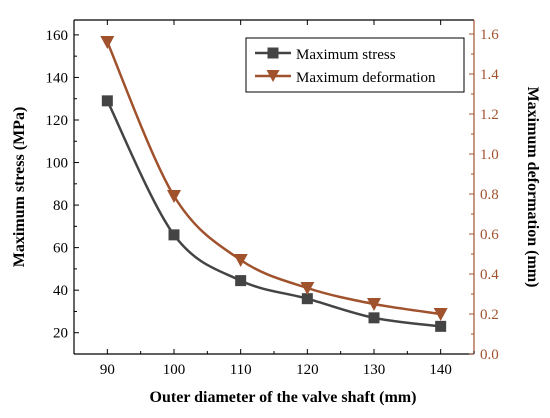  I want to click on y-axis-right-title: Maximum deformation (mm), so click(532, 187).